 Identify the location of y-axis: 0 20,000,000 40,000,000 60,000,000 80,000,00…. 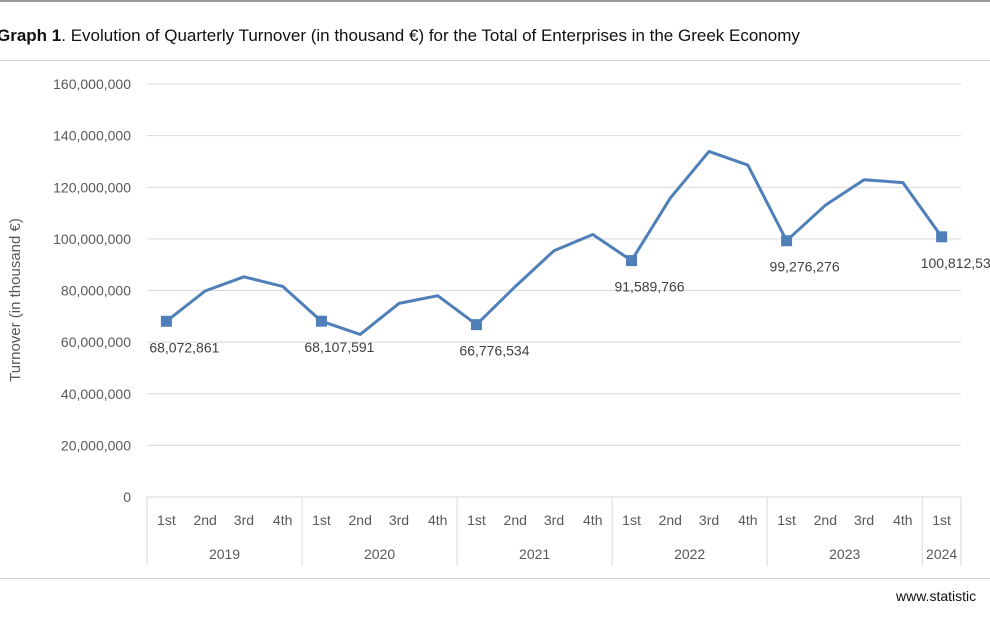
(92, 290).